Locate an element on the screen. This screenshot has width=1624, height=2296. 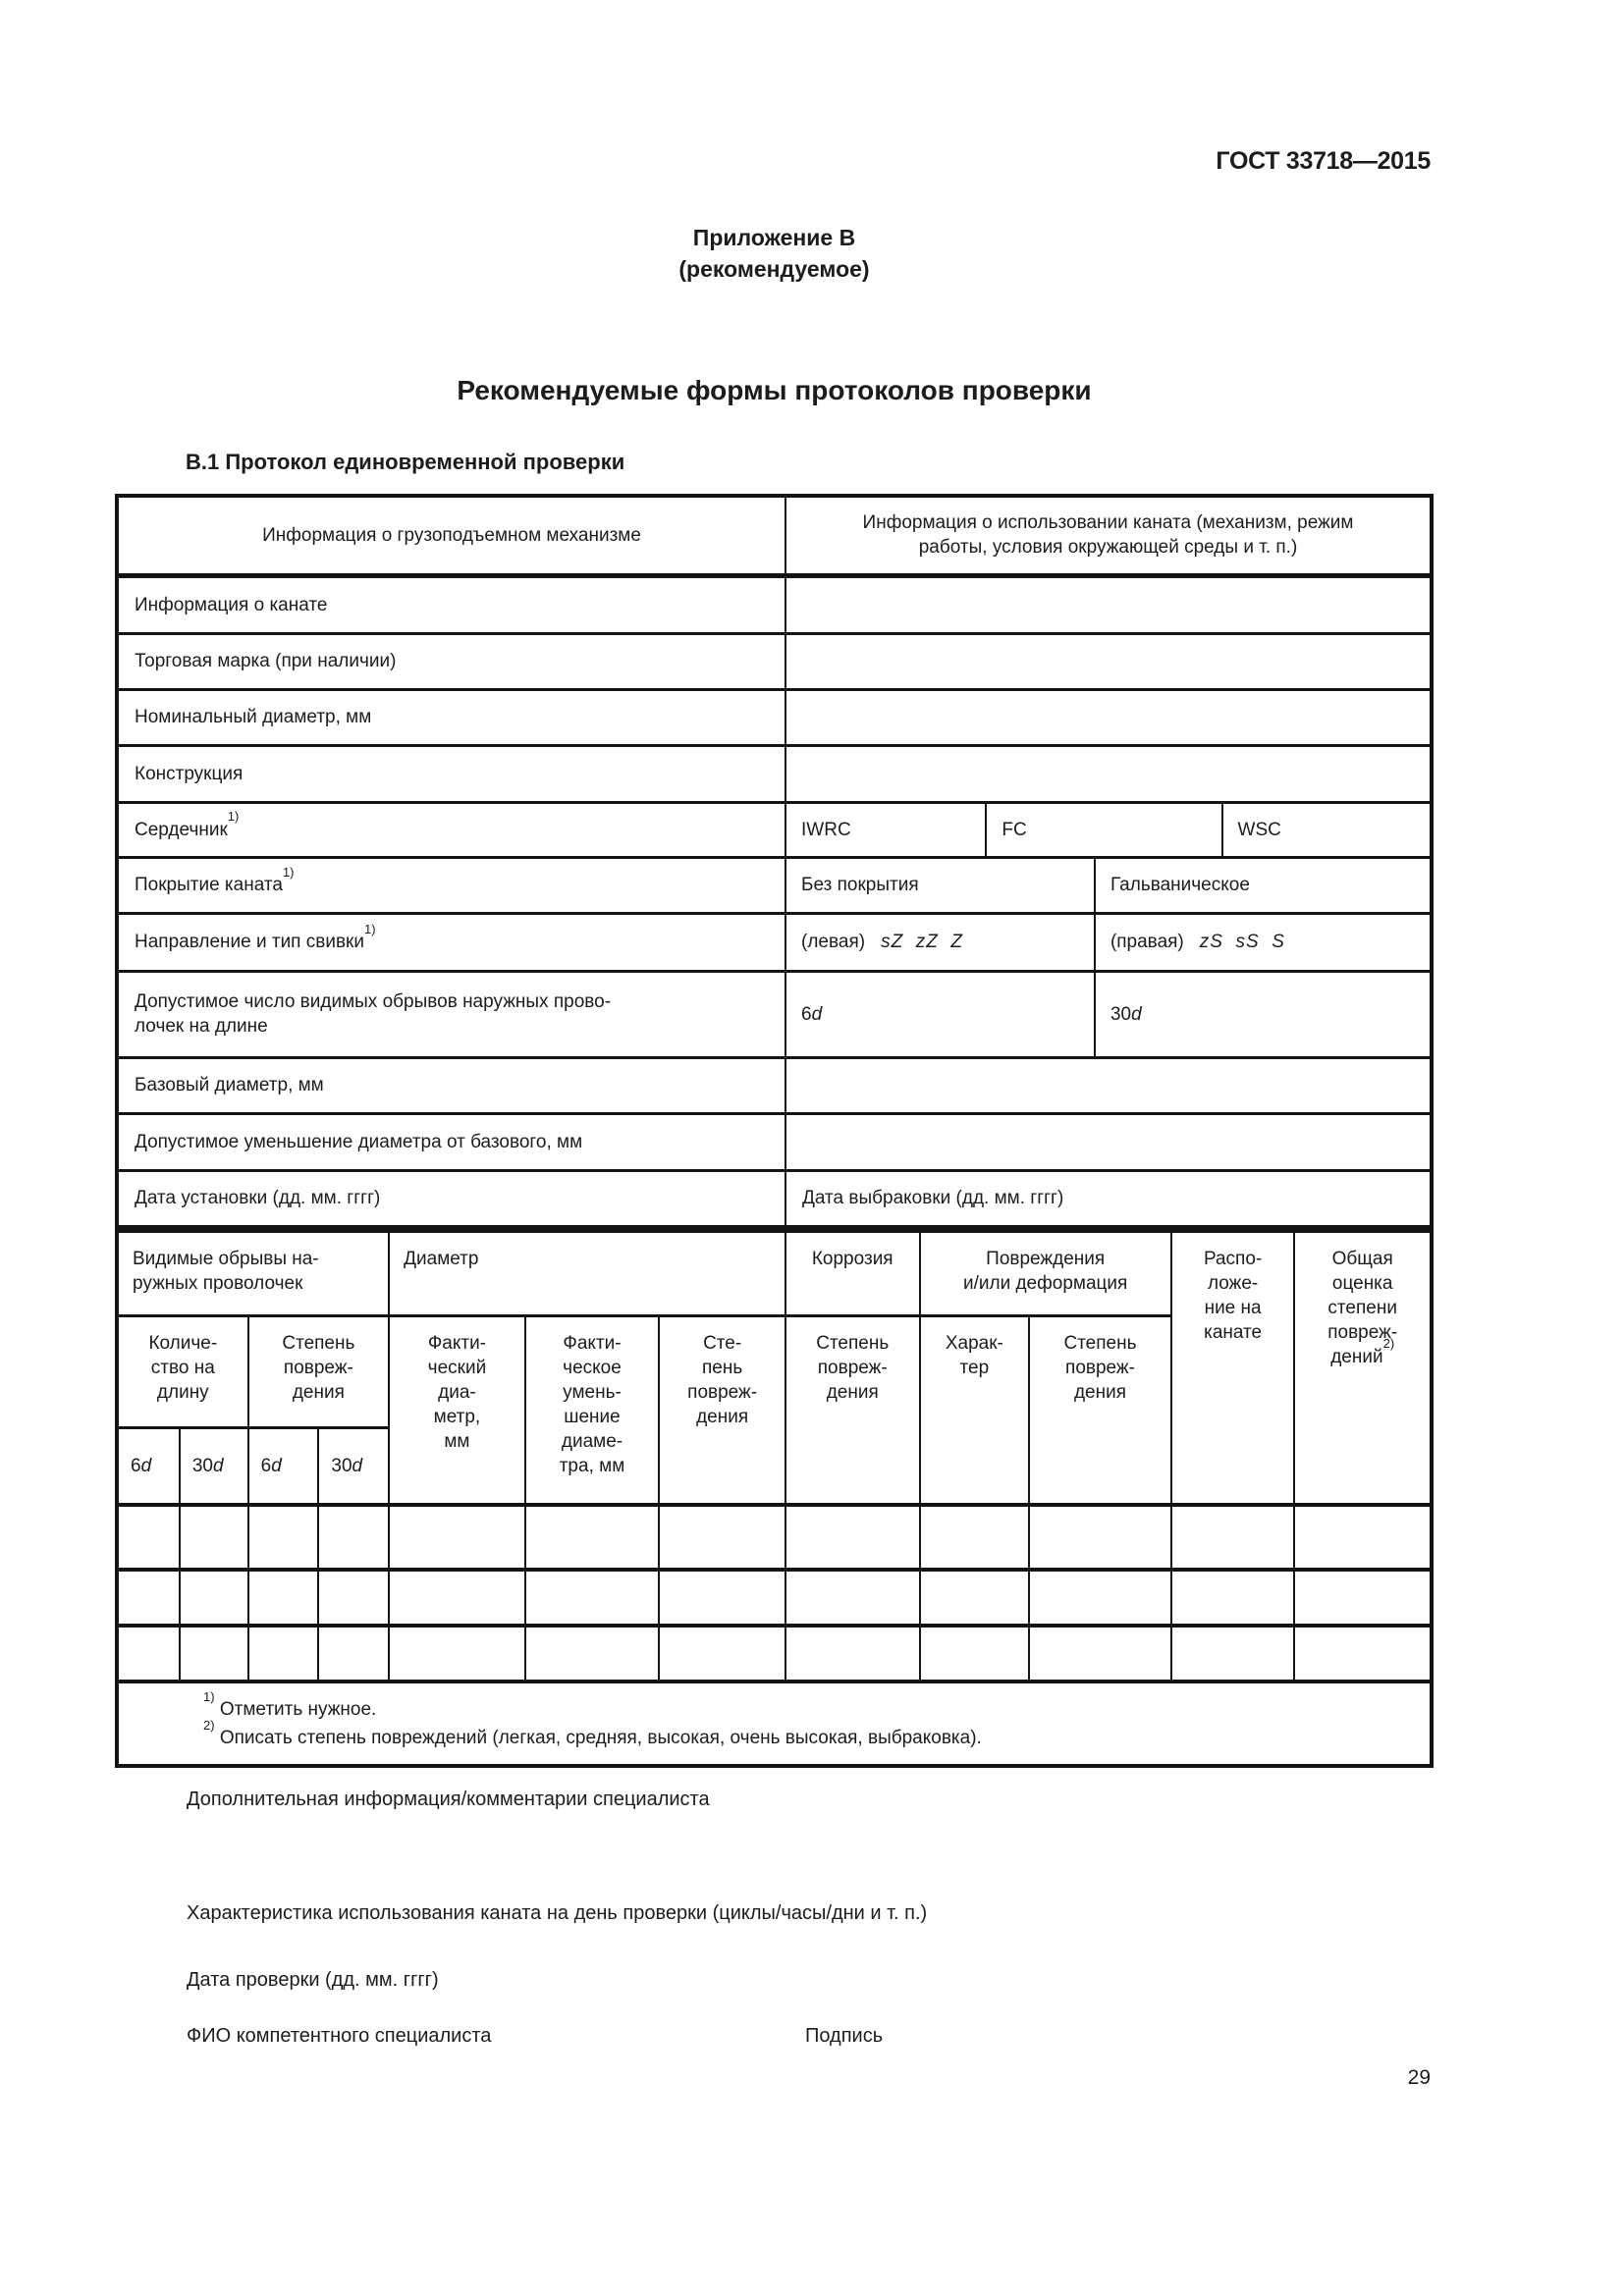
table-row: Базовый диаметр, мм is located at coordinates (774, 1085).